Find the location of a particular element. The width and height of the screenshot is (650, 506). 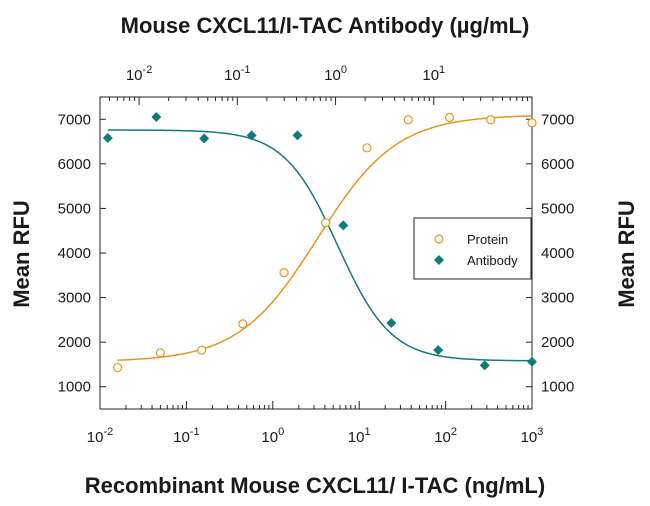

x-tick-label: 10⁻² is located at coordinates (100, 436).